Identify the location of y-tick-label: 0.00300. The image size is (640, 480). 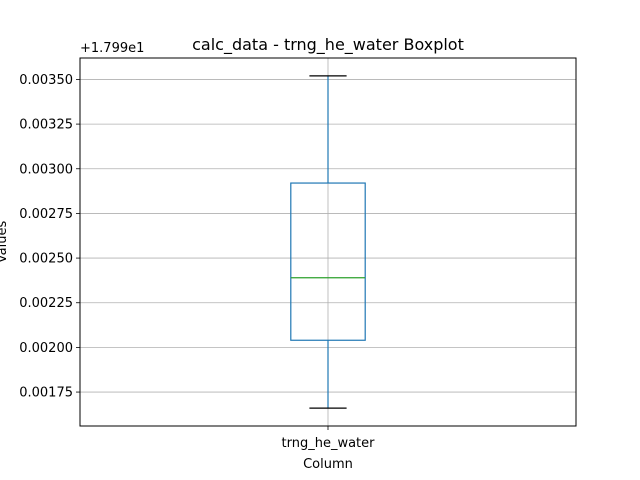
(46, 169).